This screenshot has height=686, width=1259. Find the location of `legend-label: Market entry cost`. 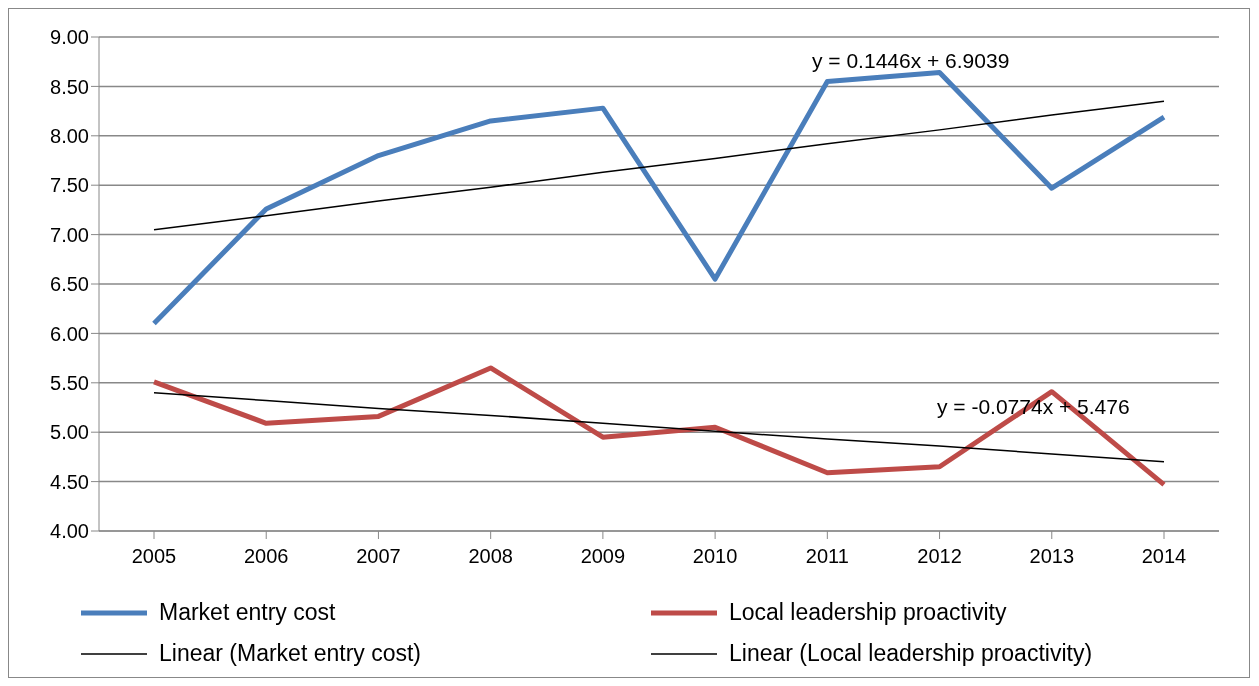

legend-label: Market entry cost is located at coordinates (247, 612).